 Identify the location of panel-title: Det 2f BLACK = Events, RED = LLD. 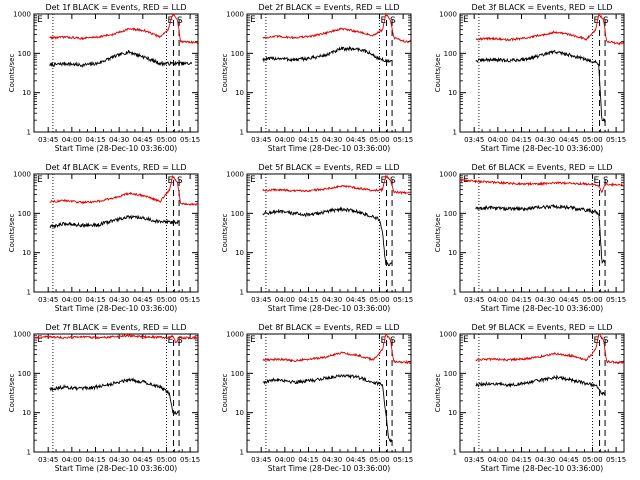
(328, 7).